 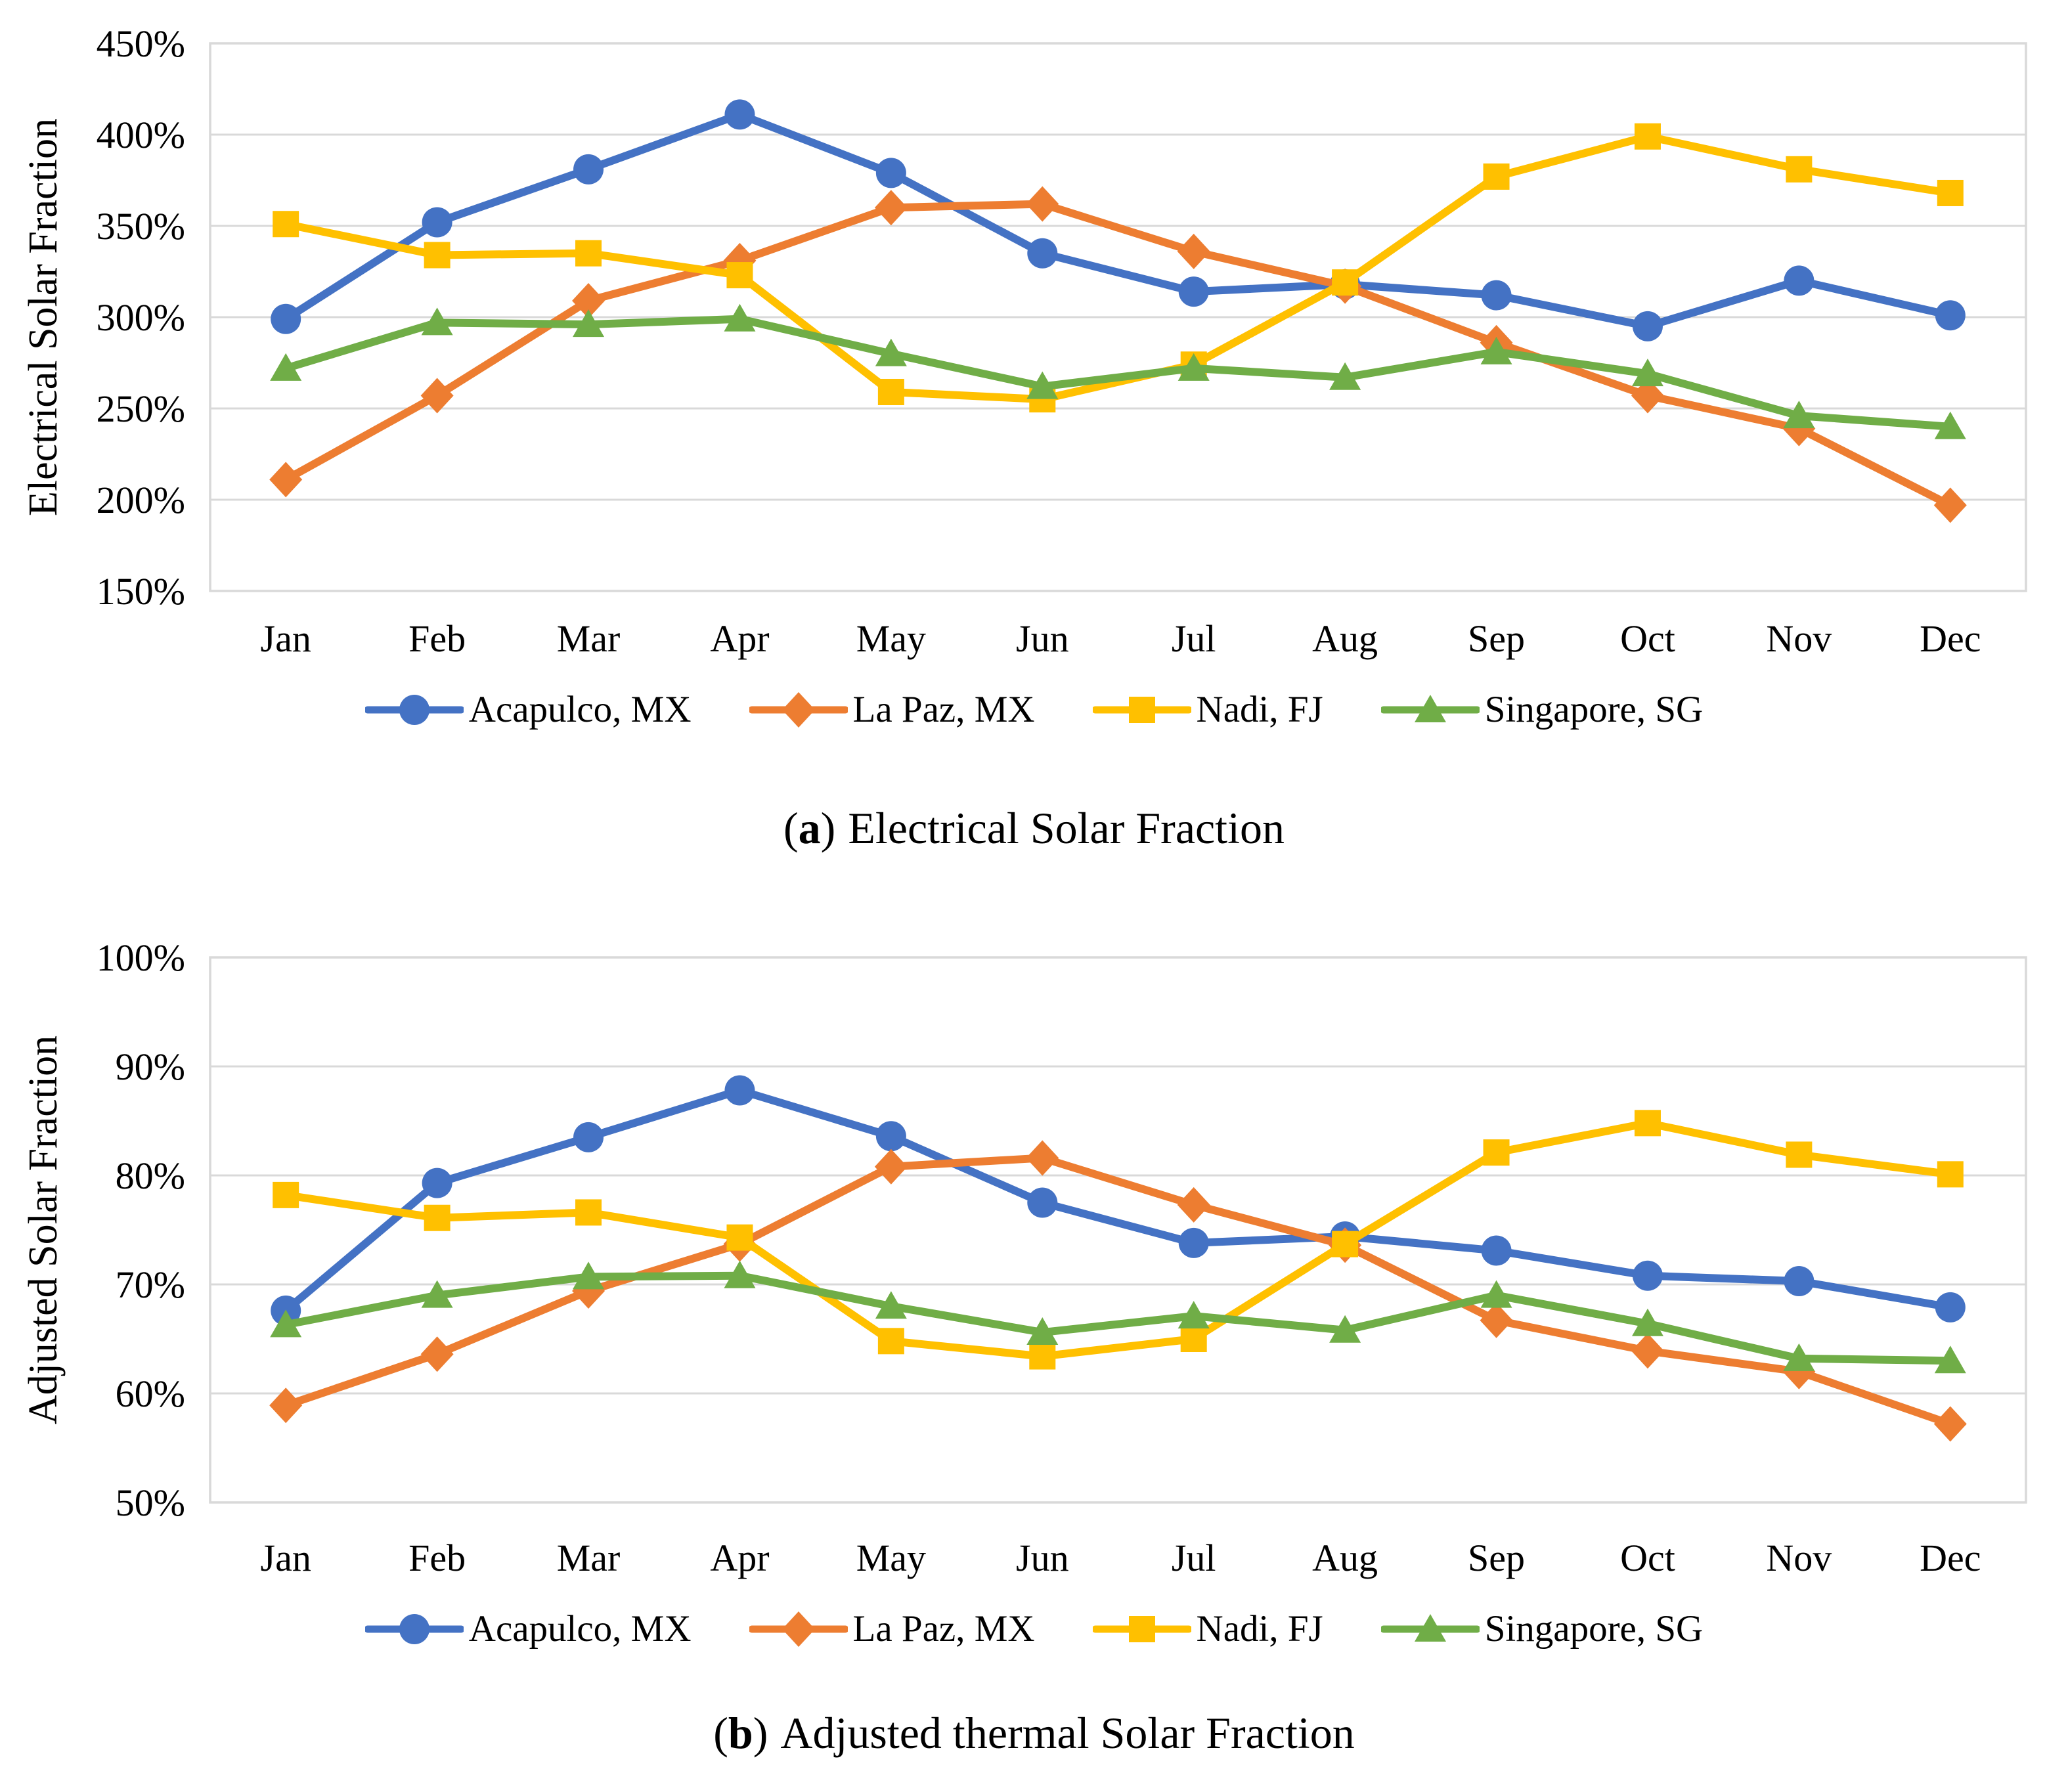 I want to click on legend-marker-acapulco-mx, so click(x=414, y=709).